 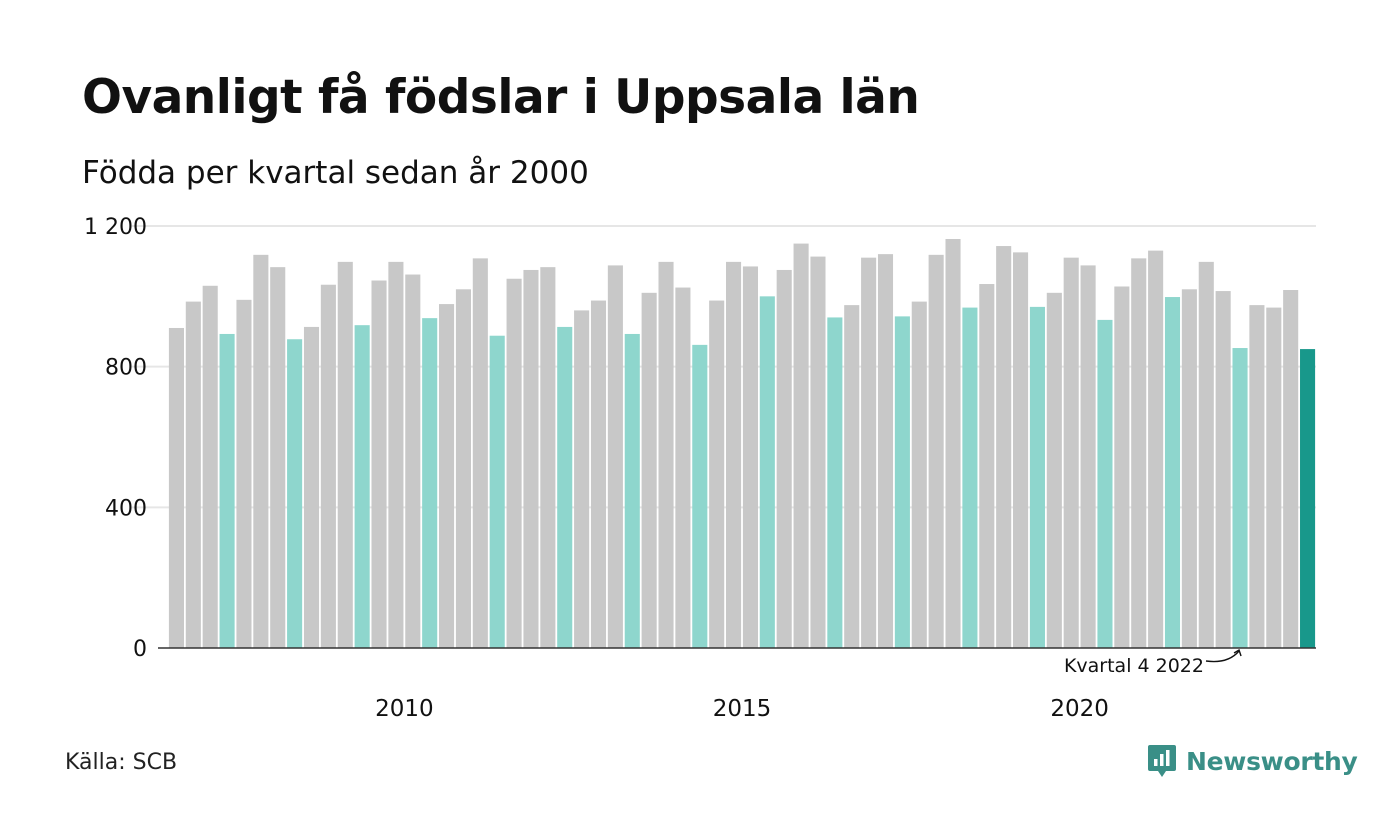 What do you see at coordinates (1206, 454) in the screenshot?
I see `bar-2022-q2` at bounding box center [1206, 454].